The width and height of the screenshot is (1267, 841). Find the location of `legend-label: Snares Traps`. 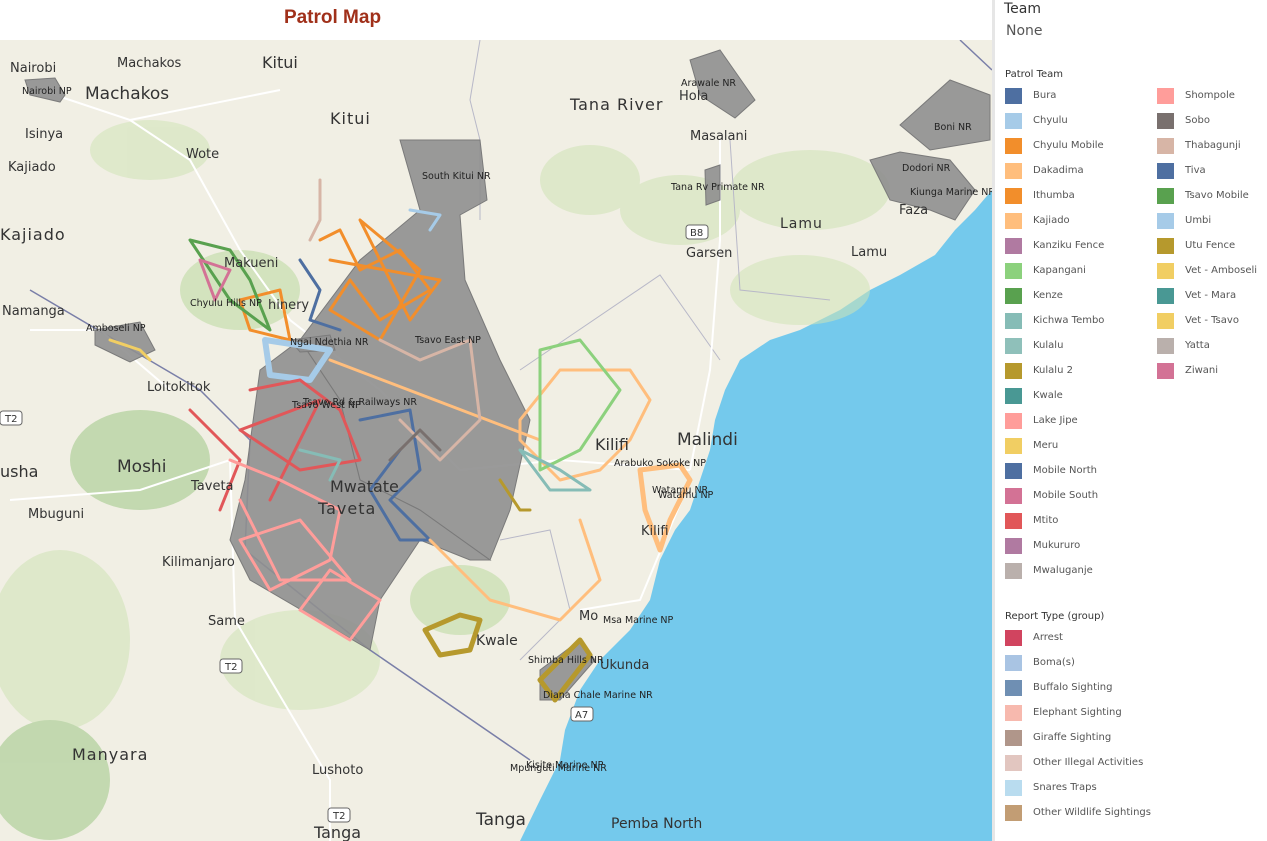

legend-label: Snares Traps is located at coordinates (1065, 787).